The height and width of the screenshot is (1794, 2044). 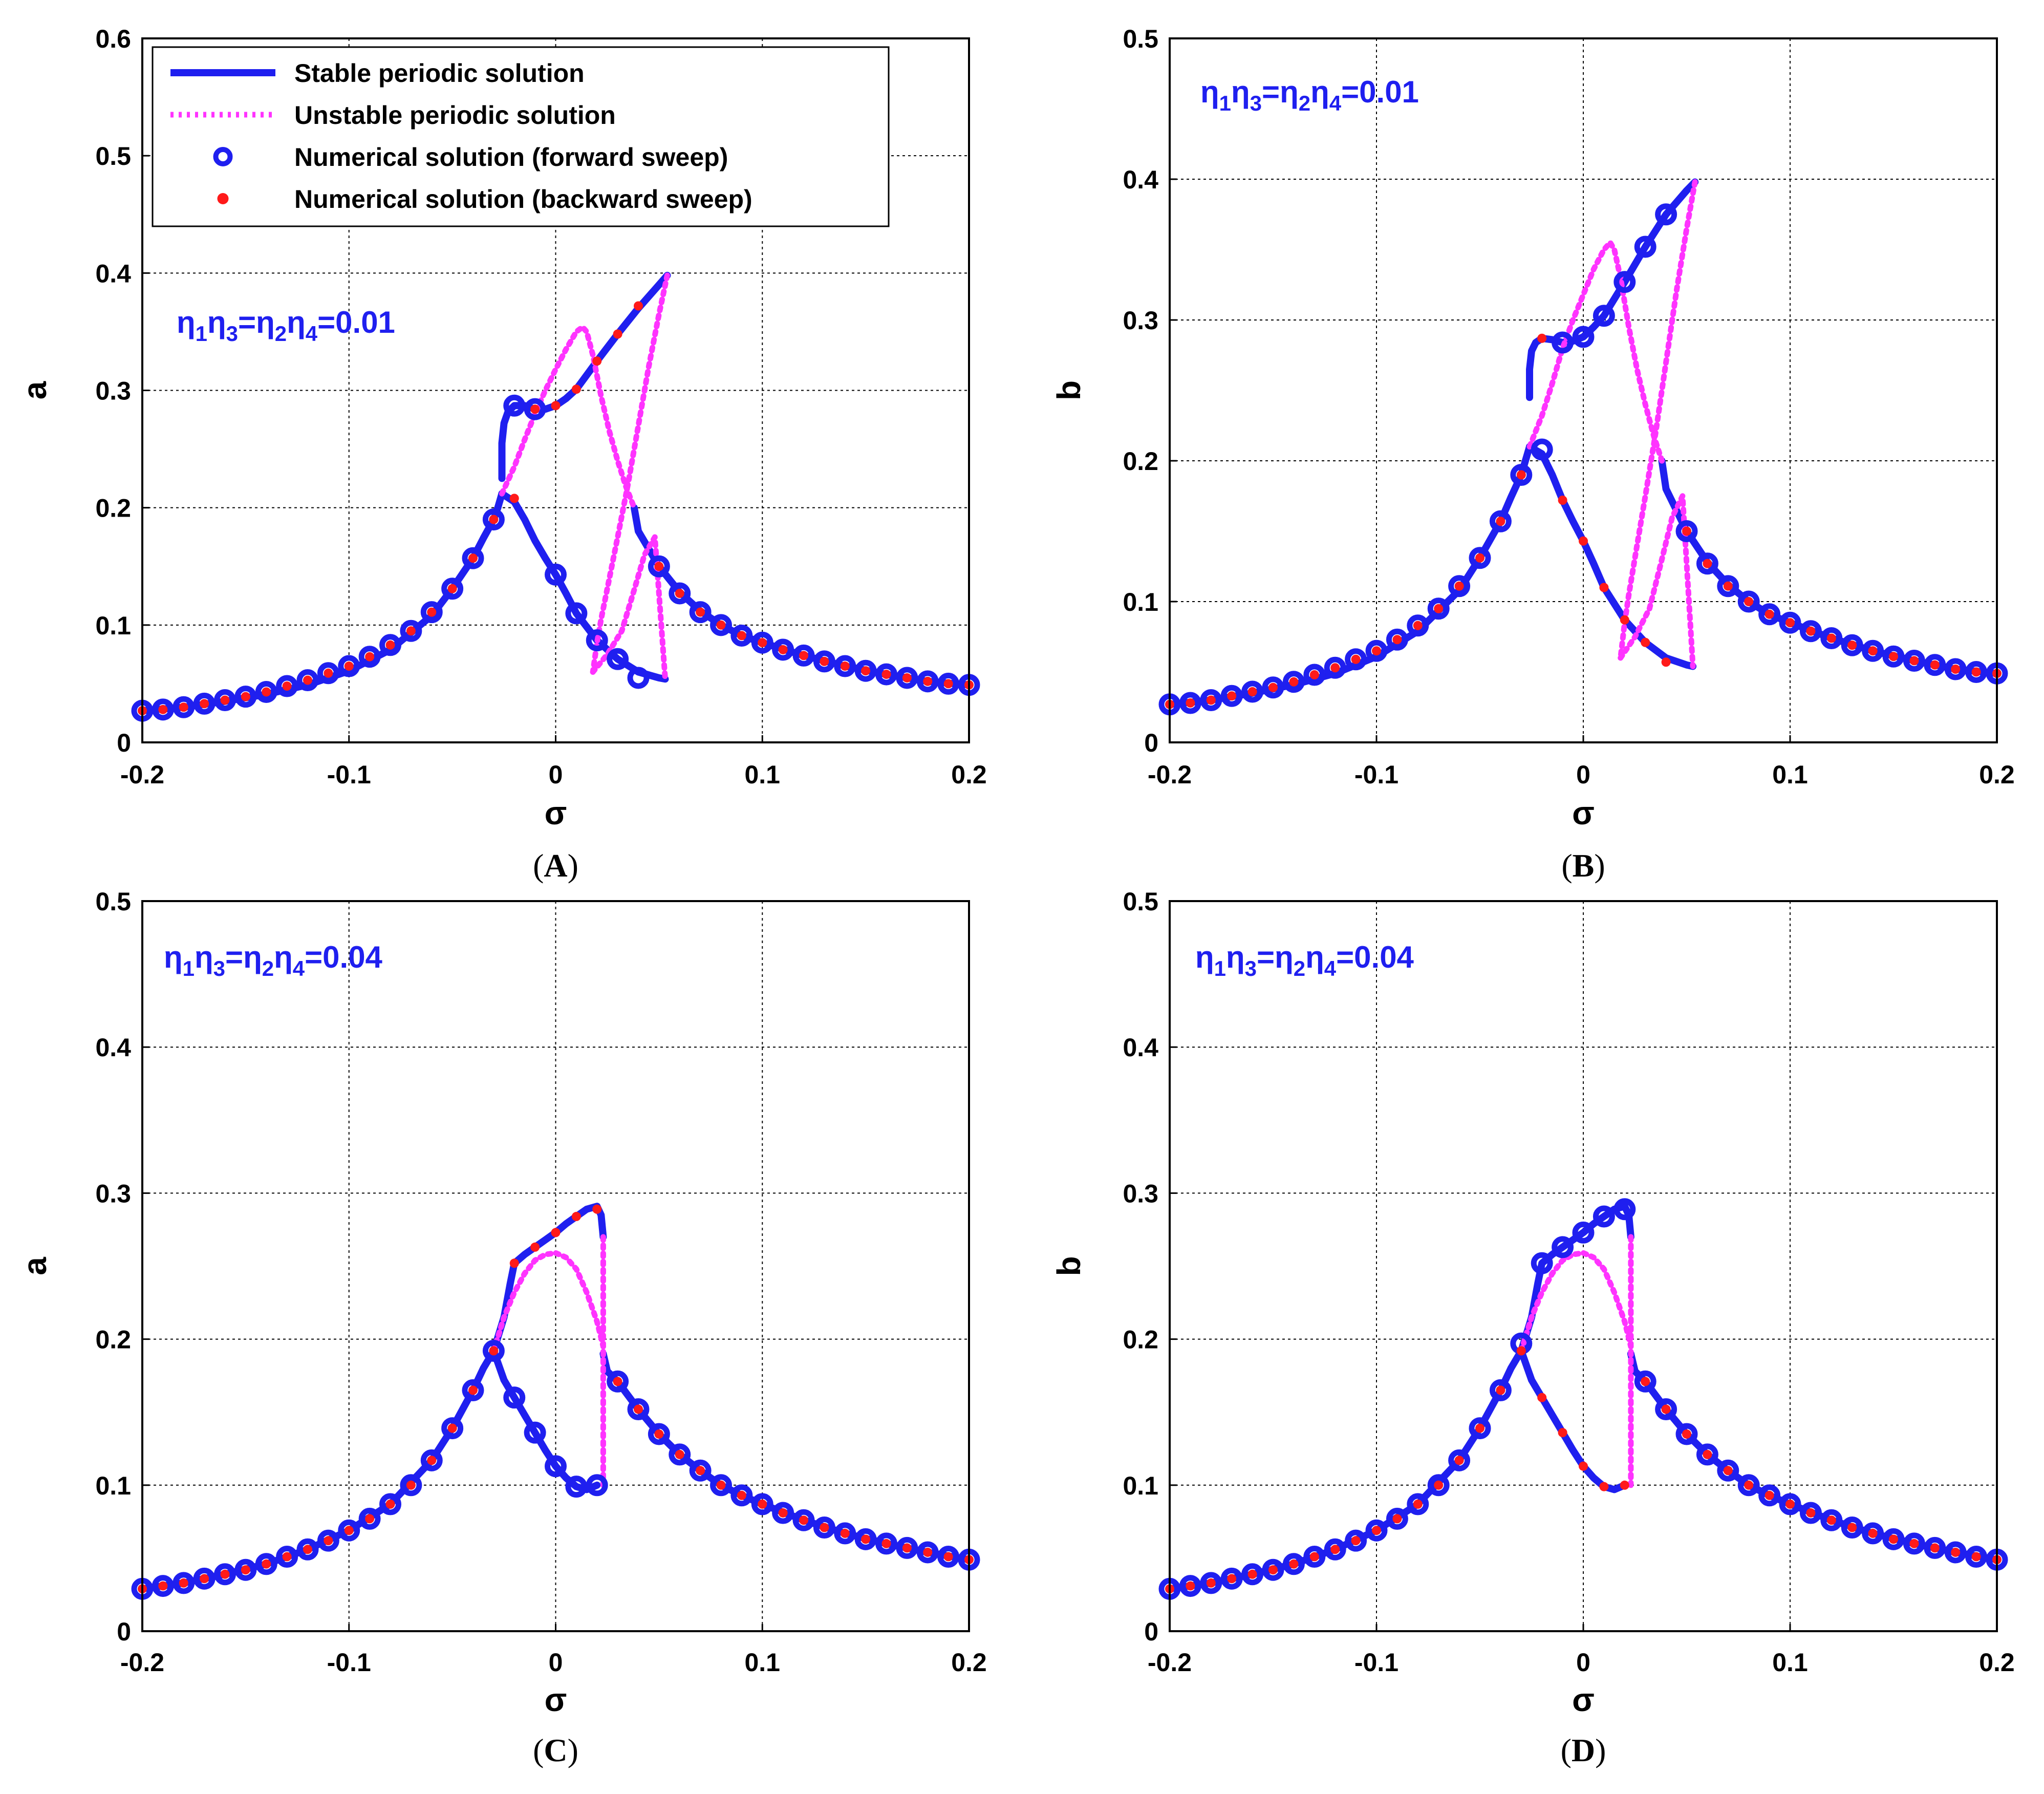 What do you see at coordinates (555, 1750) in the screenshot?
I see `panel-label: (C)` at bounding box center [555, 1750].